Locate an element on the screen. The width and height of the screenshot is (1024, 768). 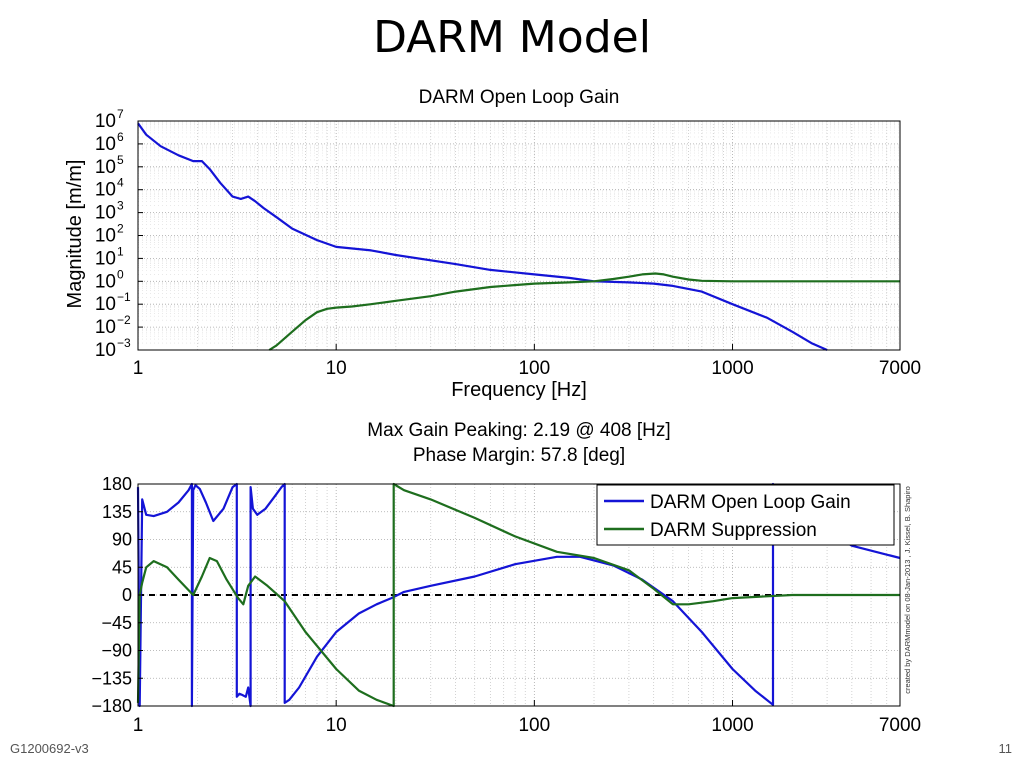
phase-chart-title: Max Gain Peaking: 2.19 @ 408 [Hz] is located at coordinates (518, 430).